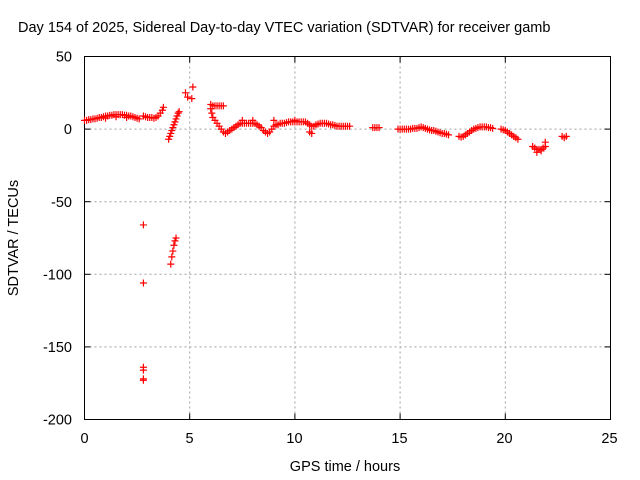 The height and width of the screenshot is (480, 640). What do you see at coordinates (68, 130) in the screenshot?
I see `y-tick-label-0: 0` at bounding box center [68, 130].